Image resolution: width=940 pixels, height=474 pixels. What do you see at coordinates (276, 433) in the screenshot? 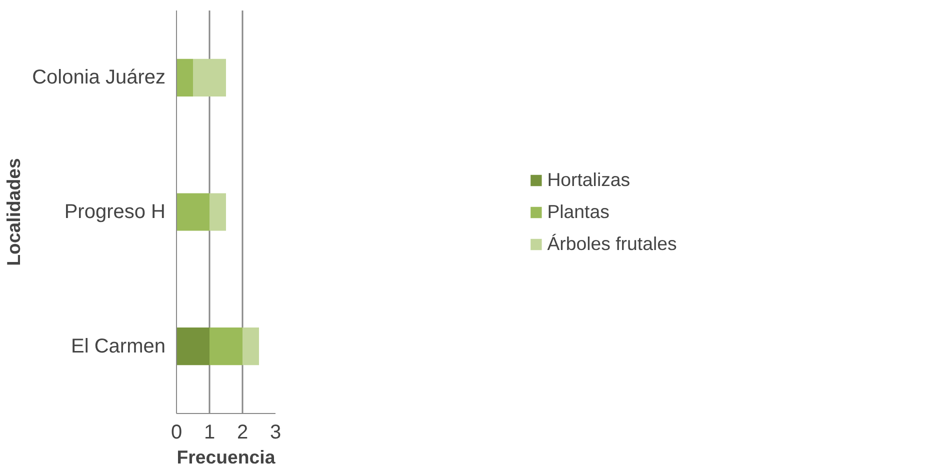
I see `x-tick-label: 3` at bounding box center [276, 433].